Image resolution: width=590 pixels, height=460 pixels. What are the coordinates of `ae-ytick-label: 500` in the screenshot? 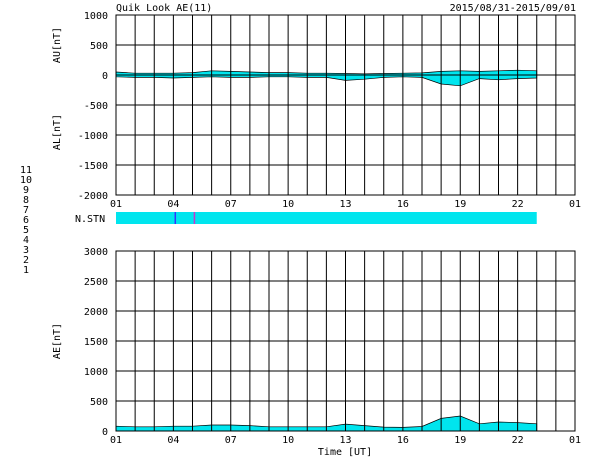 It's located at (99, 402).